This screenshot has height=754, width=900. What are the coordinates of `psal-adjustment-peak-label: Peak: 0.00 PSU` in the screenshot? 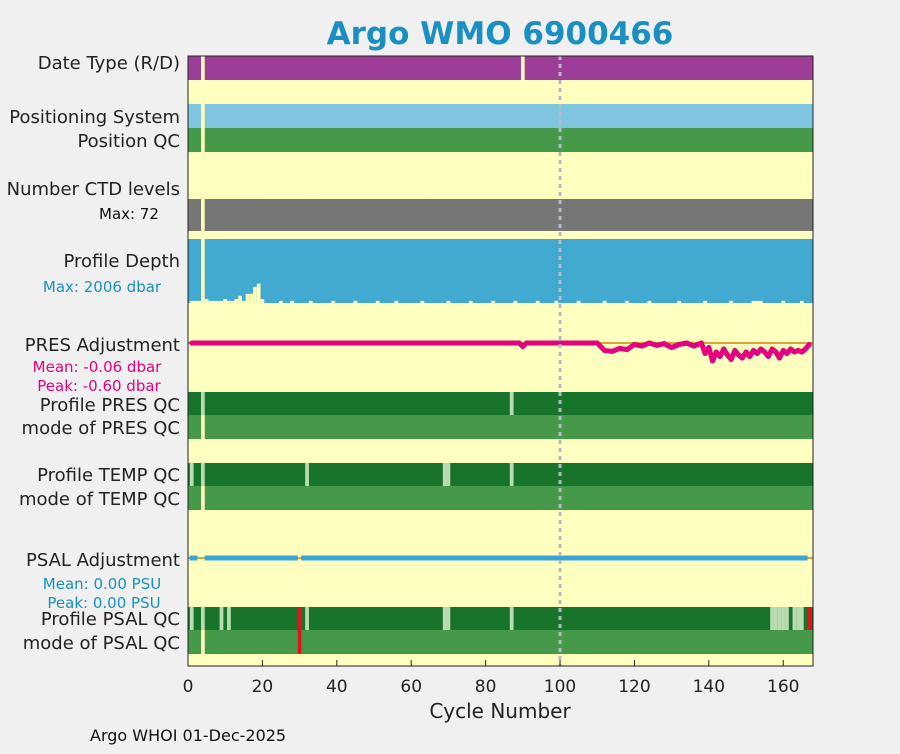 It's located at (103, 603).